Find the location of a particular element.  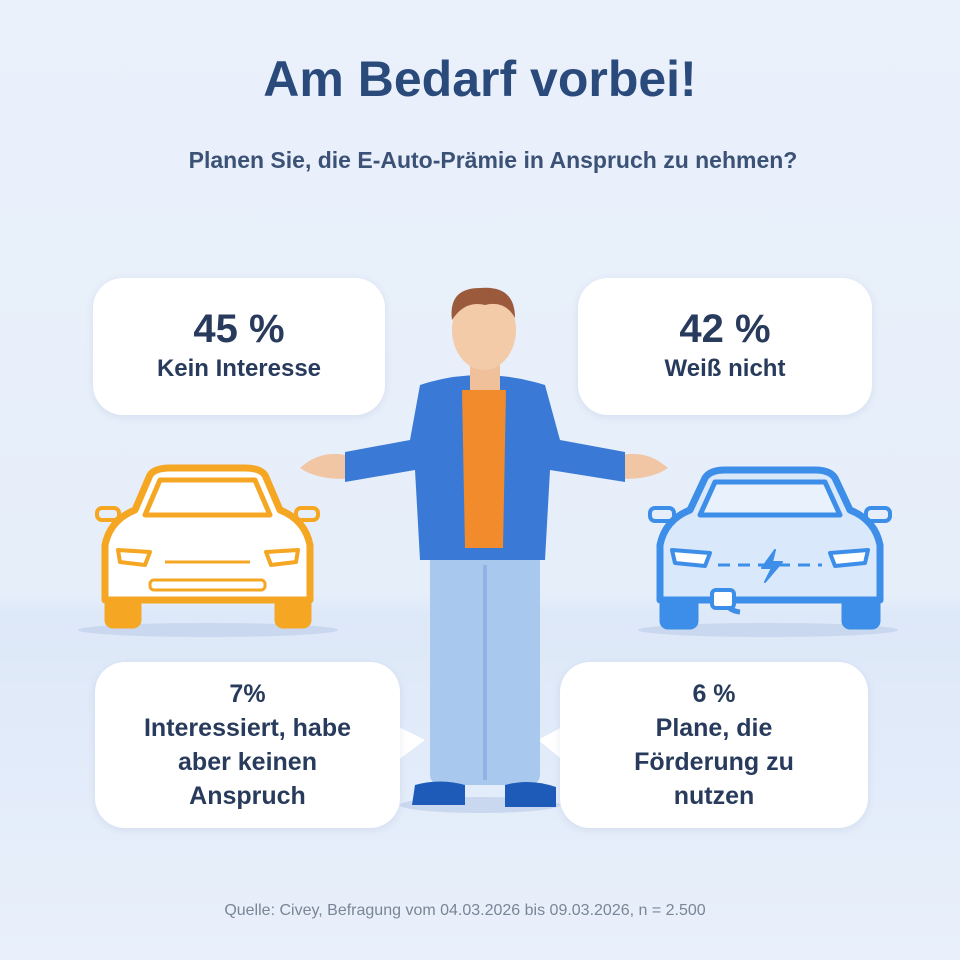

bubble: 45 % Kein Interesse is located at coordinates (239, 346).